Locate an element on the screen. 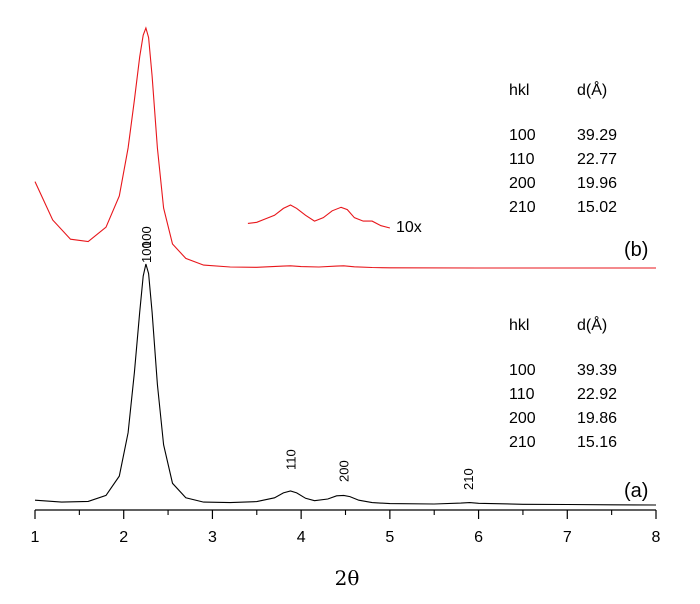 This screenshot has width=700, height=604. table-a-header: hkl is located at coordinates (519, 325).